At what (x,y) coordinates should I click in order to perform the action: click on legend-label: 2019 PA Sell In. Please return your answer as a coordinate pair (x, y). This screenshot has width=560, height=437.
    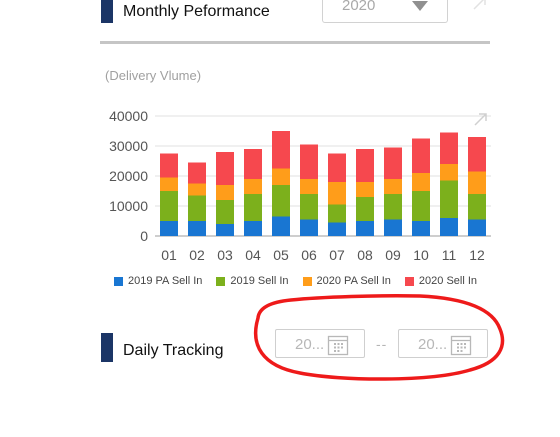
    Looking at the image, I should click on (165, 281).